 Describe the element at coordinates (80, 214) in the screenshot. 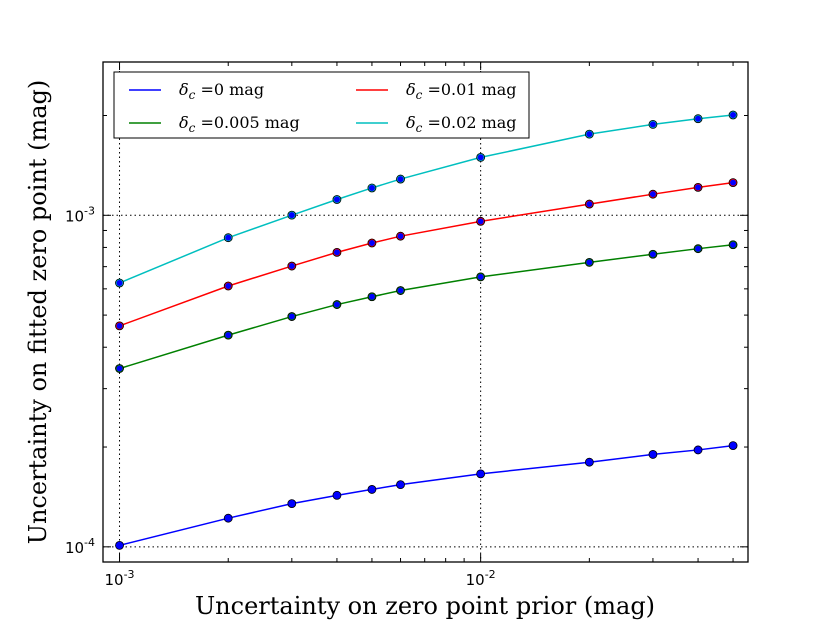

I see `y-tick-label: 10⁻³` at that location.